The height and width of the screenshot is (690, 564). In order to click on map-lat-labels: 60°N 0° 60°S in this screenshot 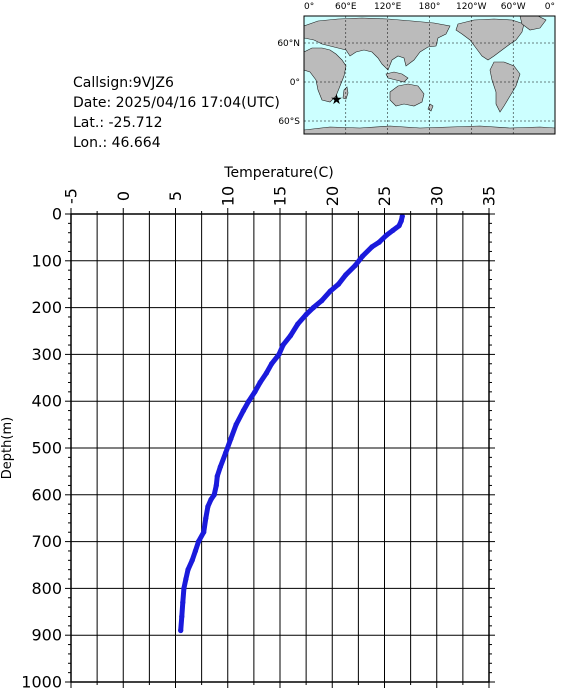, I will do `click(288, 83)`.